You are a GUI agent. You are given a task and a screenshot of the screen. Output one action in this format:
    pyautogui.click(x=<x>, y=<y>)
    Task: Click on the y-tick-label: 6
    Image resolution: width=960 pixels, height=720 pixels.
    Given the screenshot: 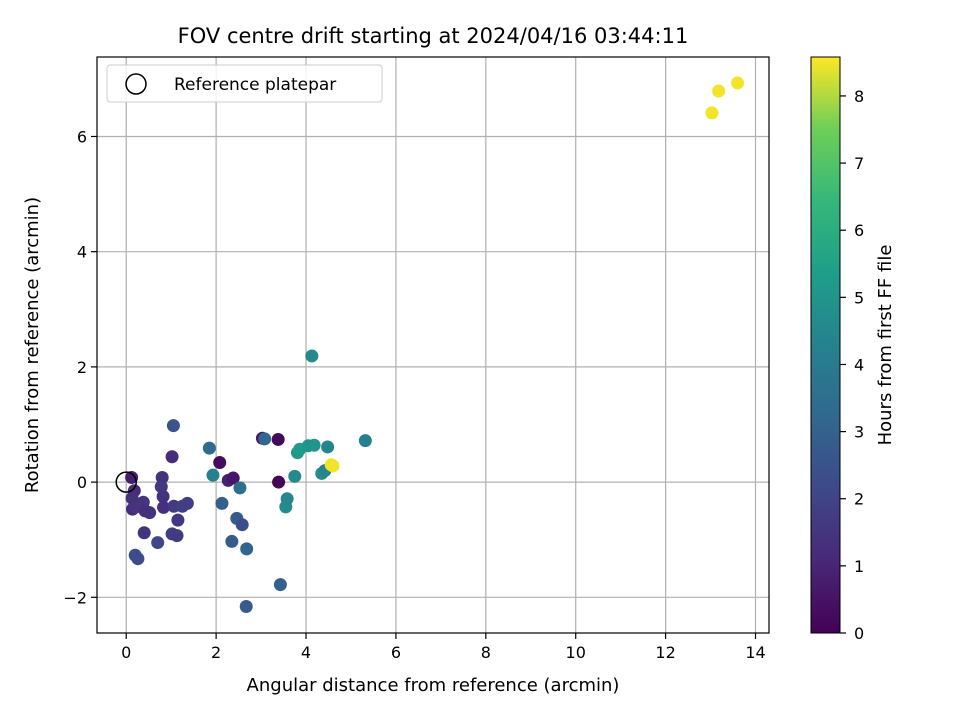 What is the action you would take?
    pyautogui.click(x=82, y=136)
    